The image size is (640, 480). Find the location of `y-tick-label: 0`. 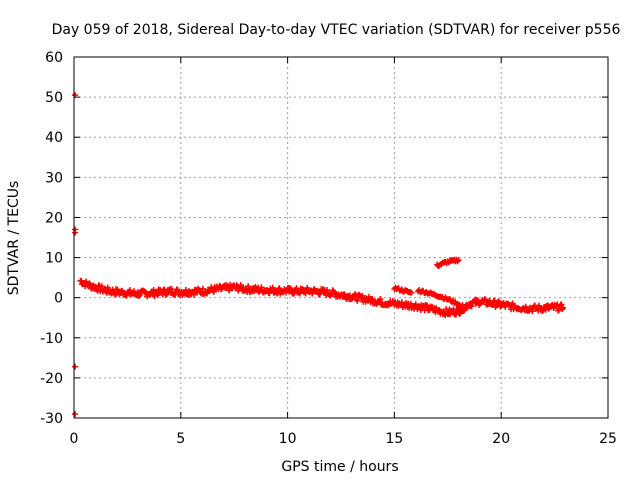

y-tick-label: 0 is located at coordinates (58, 299).